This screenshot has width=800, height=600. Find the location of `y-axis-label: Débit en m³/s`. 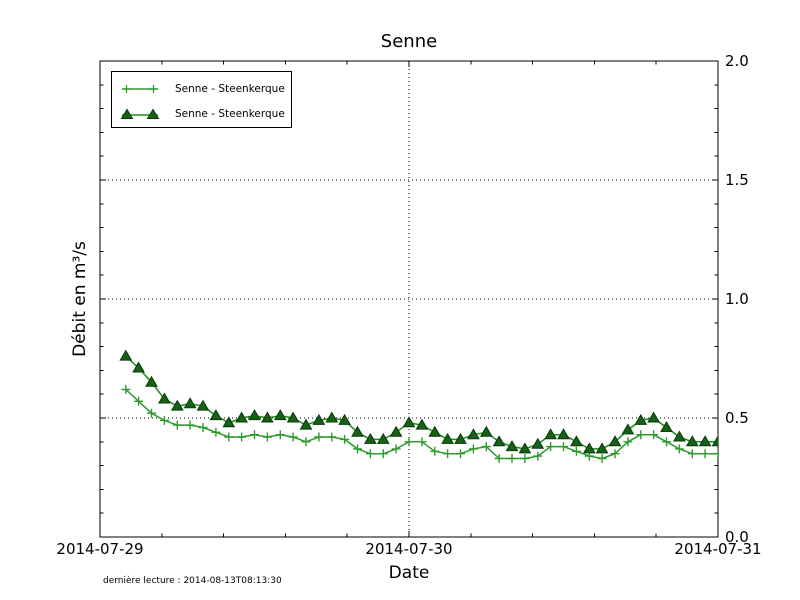

y-axis-label: Débit en m³/s is located at coordinates (80, 299).